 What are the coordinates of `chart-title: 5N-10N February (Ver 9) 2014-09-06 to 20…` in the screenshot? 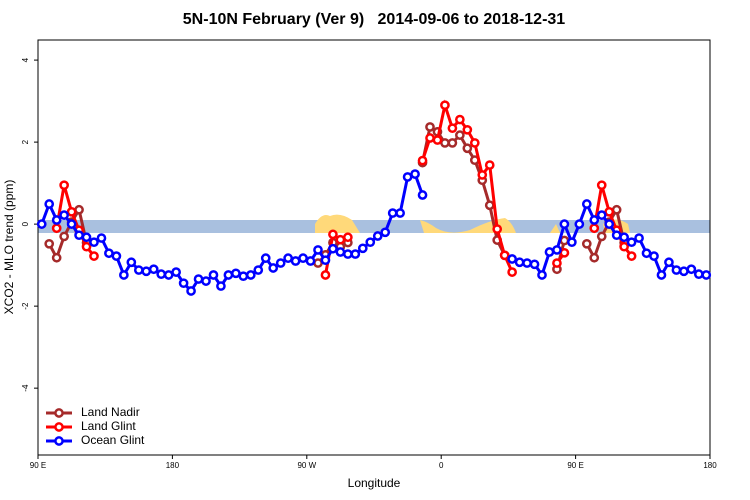 It's located at (374, 19).